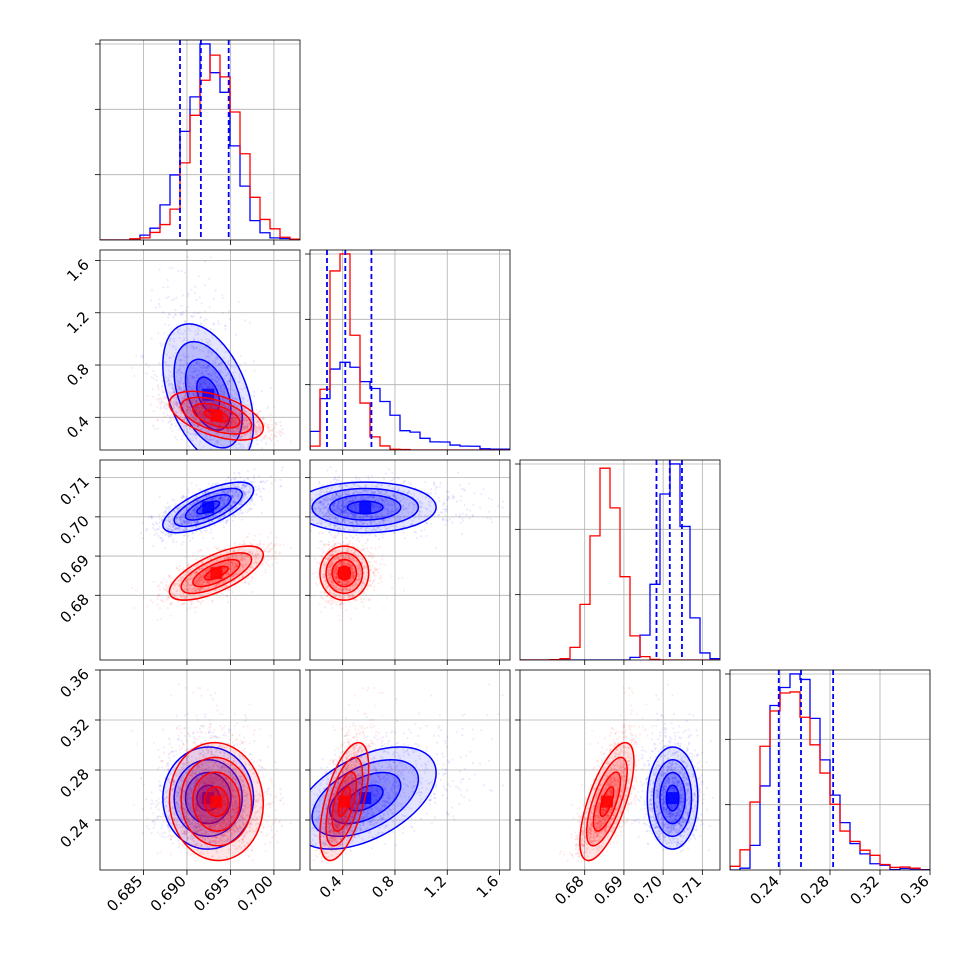 The image size is (970, 970). I want to click on histogram-blue, so click(410, 405).